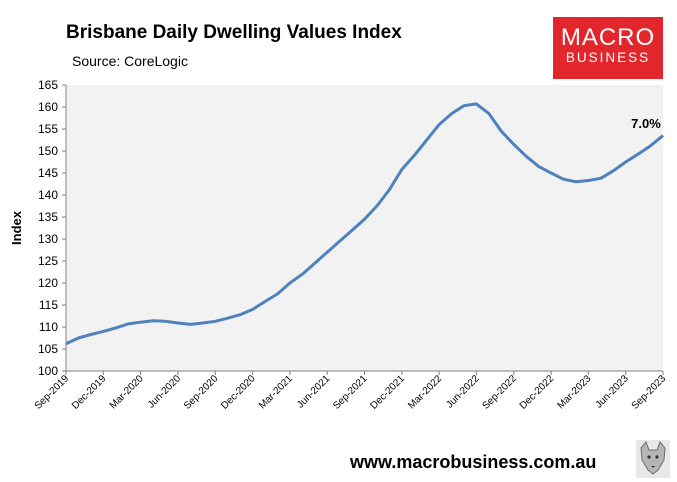  I want to click on logo-line-1: MACRO, so click(608, 37).